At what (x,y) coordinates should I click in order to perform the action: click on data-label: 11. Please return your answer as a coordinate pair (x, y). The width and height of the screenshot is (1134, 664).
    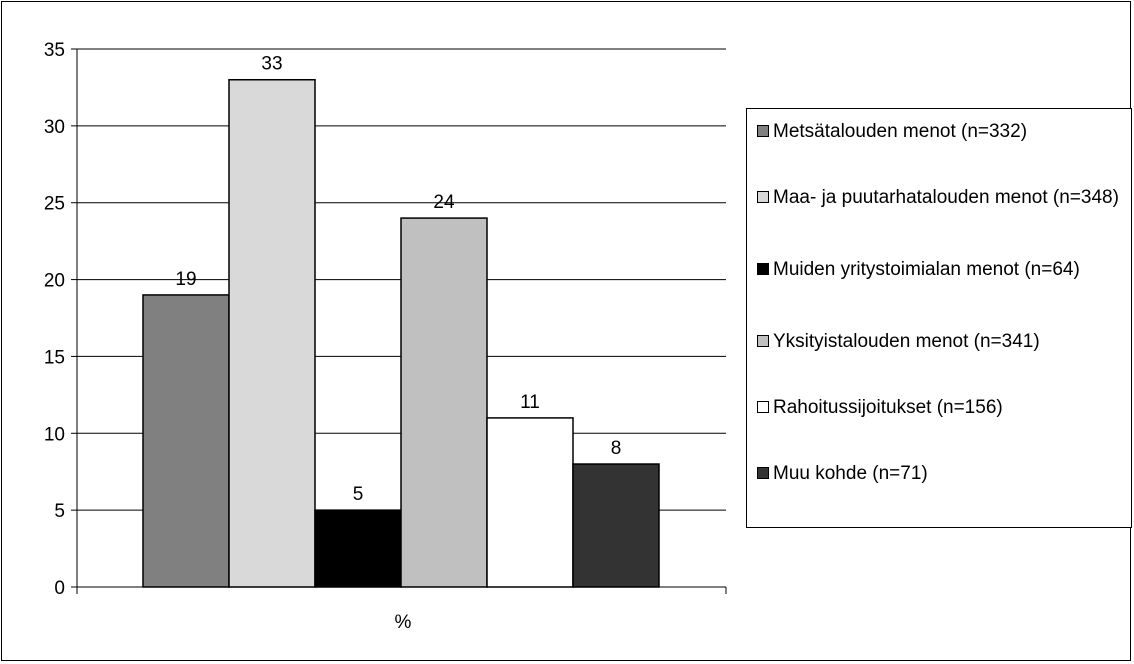
    Looking at the image, I should click on (530, 402).